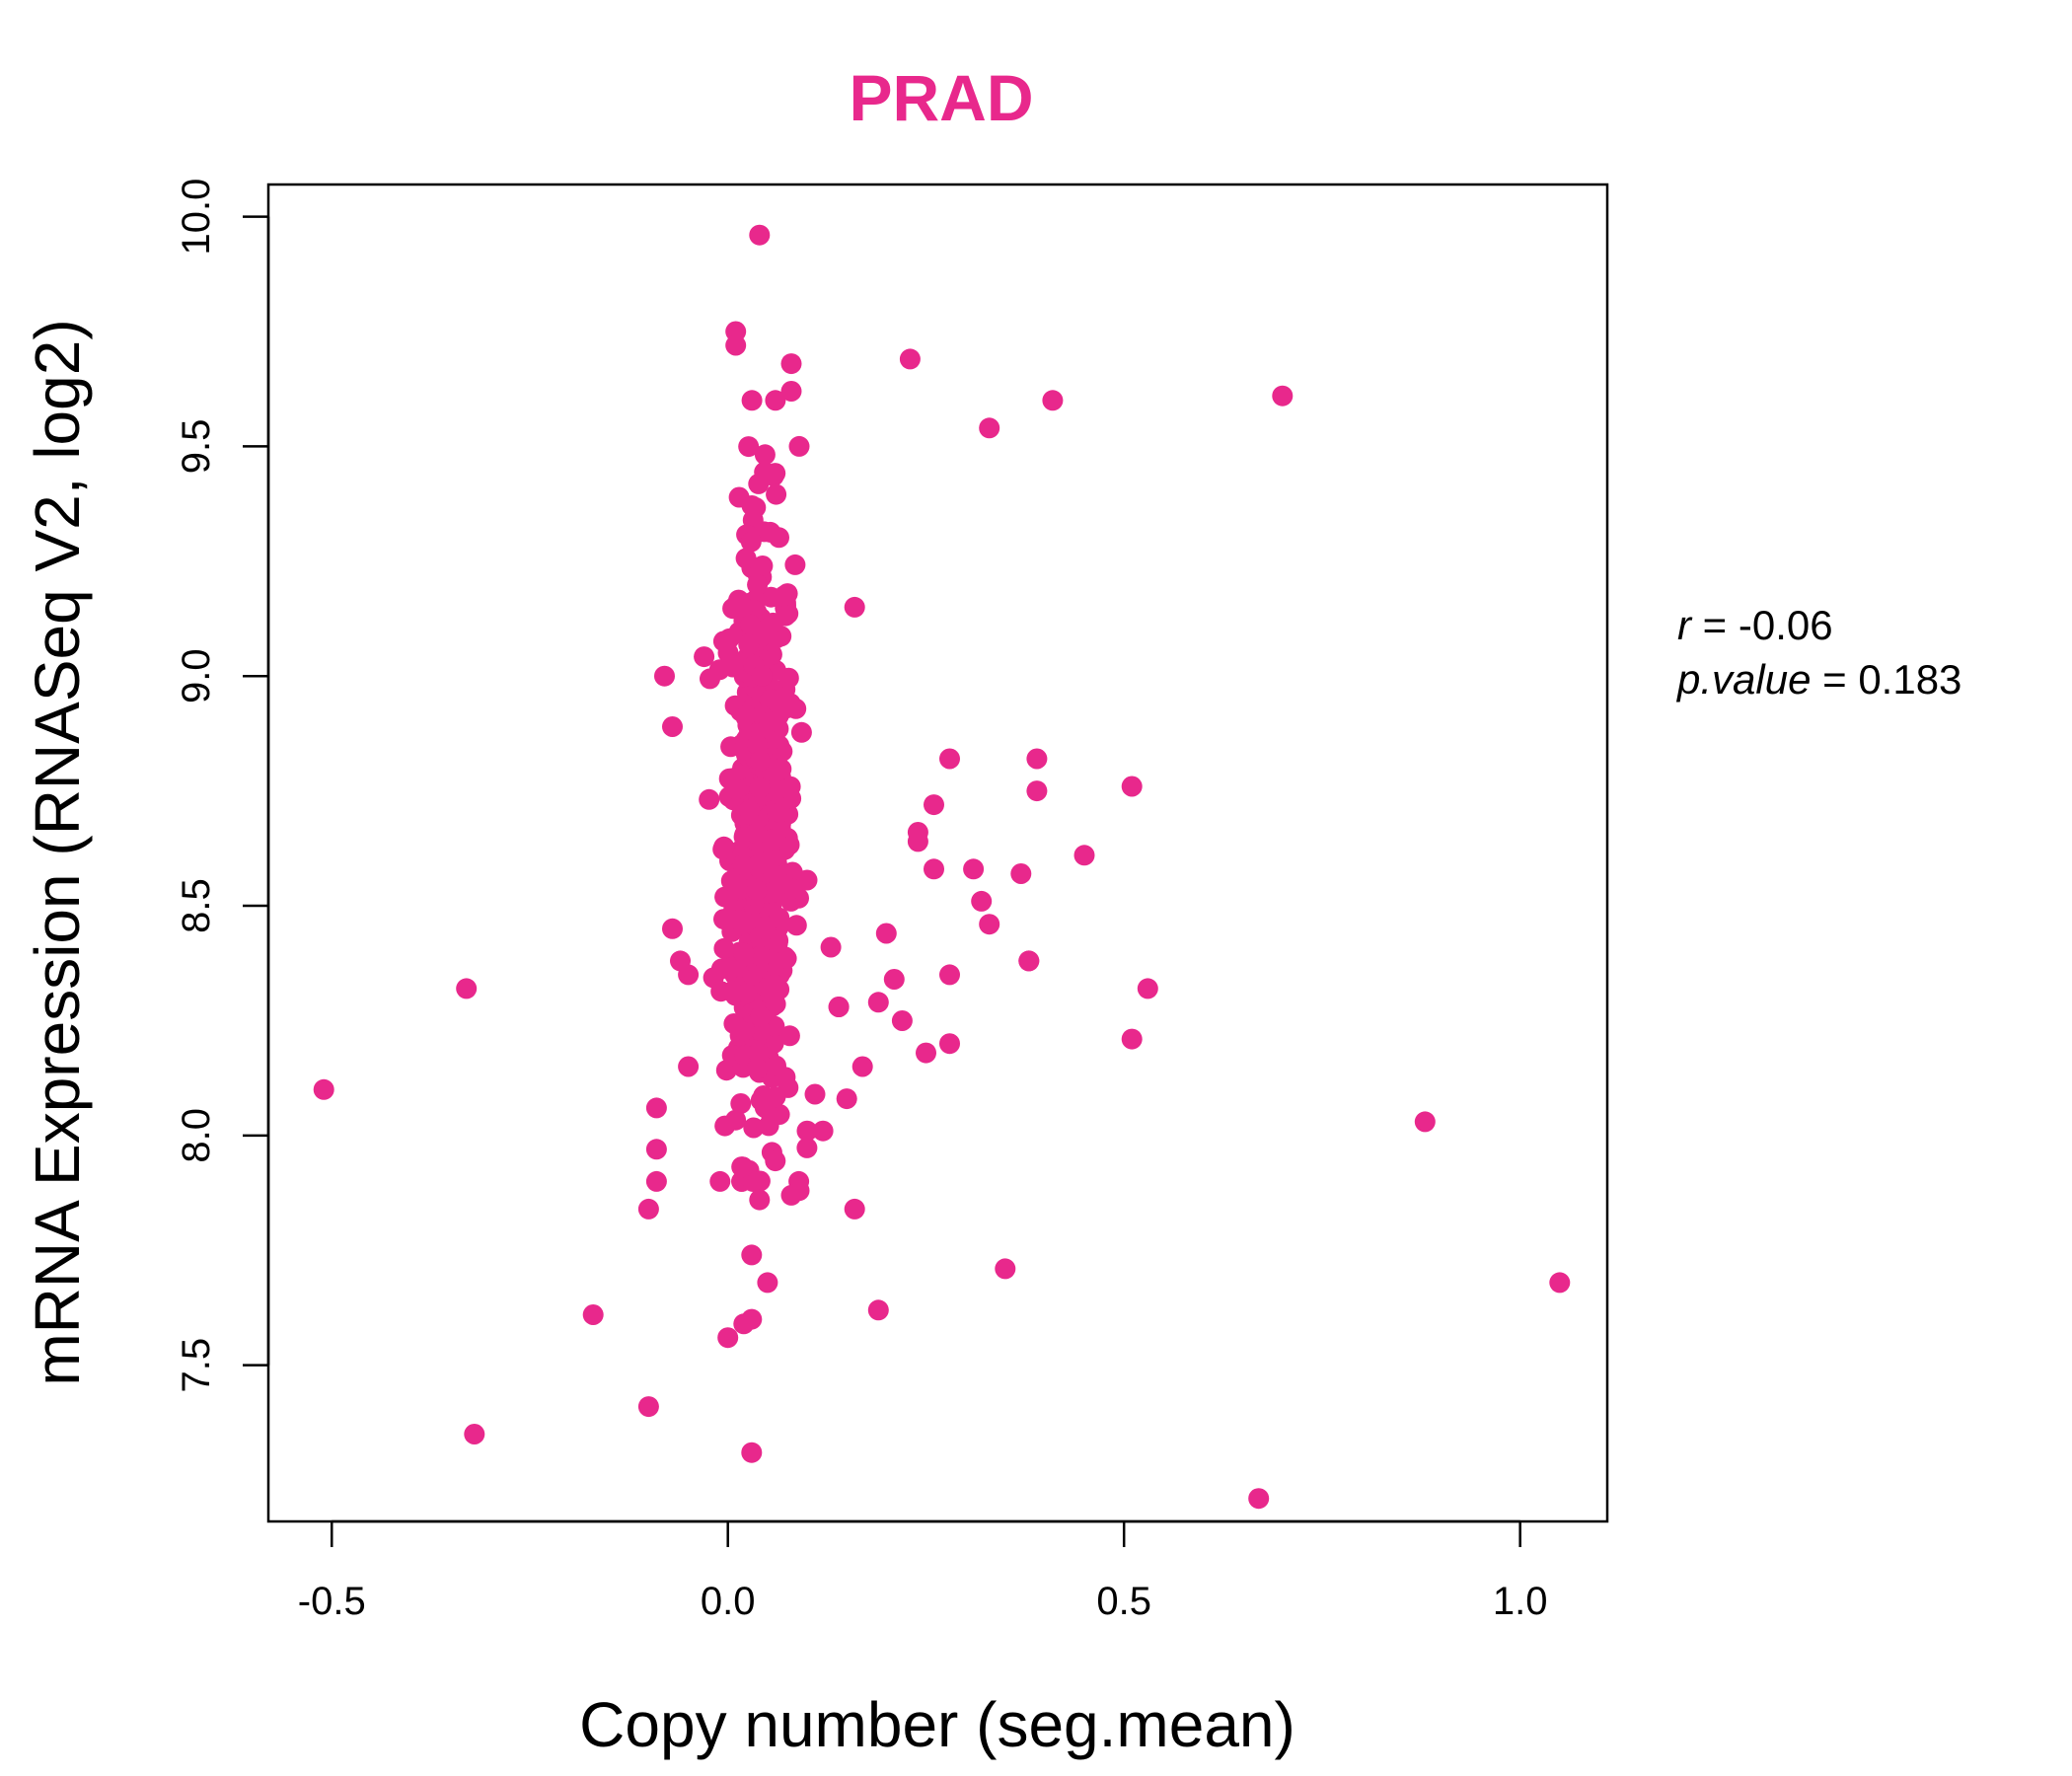  I want to click on y-tick-label: 8.0, so click(197, 1135).